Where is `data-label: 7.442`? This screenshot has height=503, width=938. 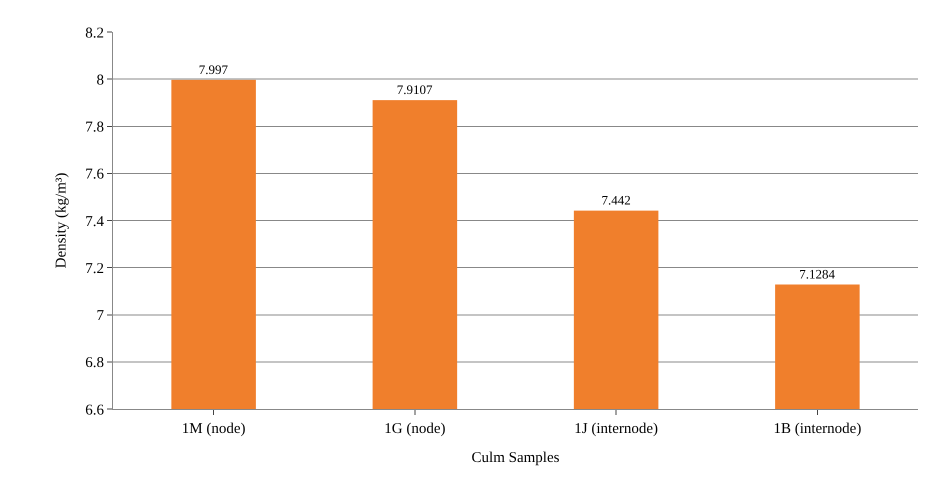 data-label: 7.442 is located at coordinates (616, 200).